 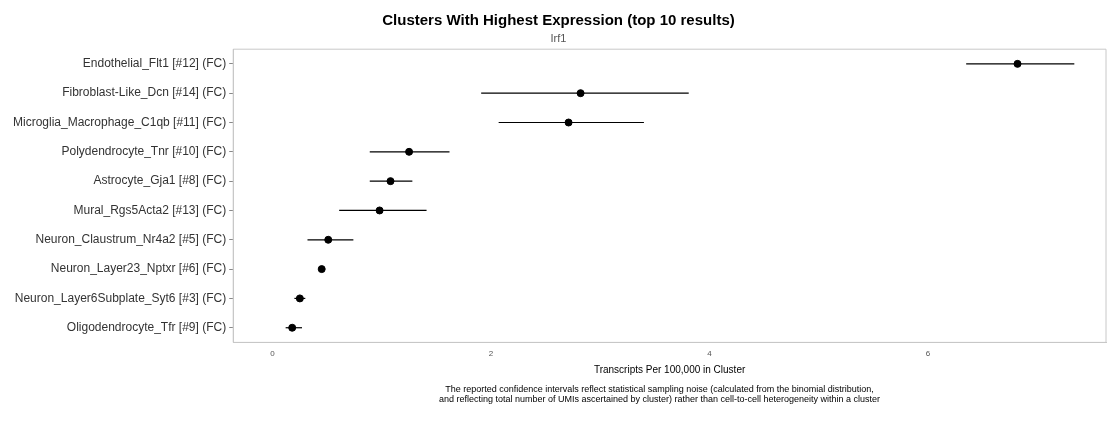 What do you see at coordinates (659, 394) in the screenshot?
I see `text: The reported confidence intervals reflect statistical sampling noise (calculated from the binomial distribution, and reflecting total number of UMIs ascertained by cluster) rather than cell-to-cell heterogeneity within a cluster` at bounding box center [659, 394].